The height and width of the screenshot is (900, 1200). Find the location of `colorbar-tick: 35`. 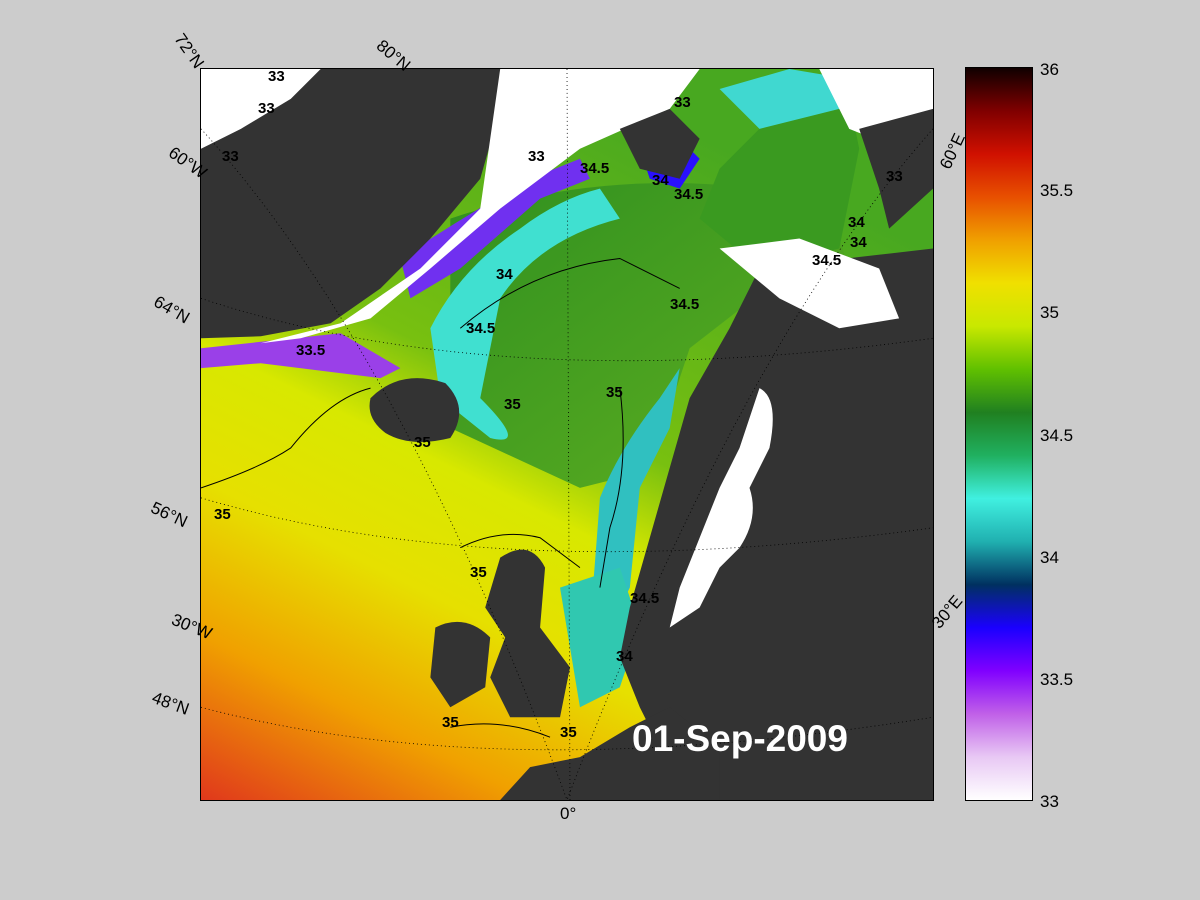

colorbar-tick: 35 is located at coordinates (1049, 312).